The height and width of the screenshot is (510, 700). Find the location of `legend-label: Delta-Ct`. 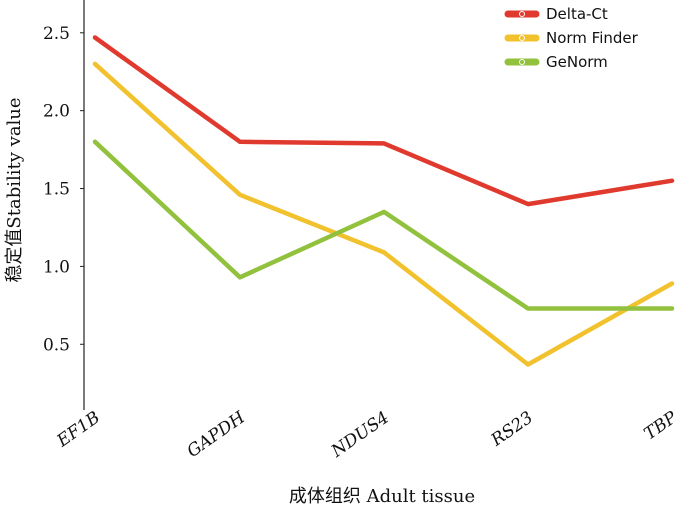

legend-label: Delta-Ct is located at coordinates (577, 14).